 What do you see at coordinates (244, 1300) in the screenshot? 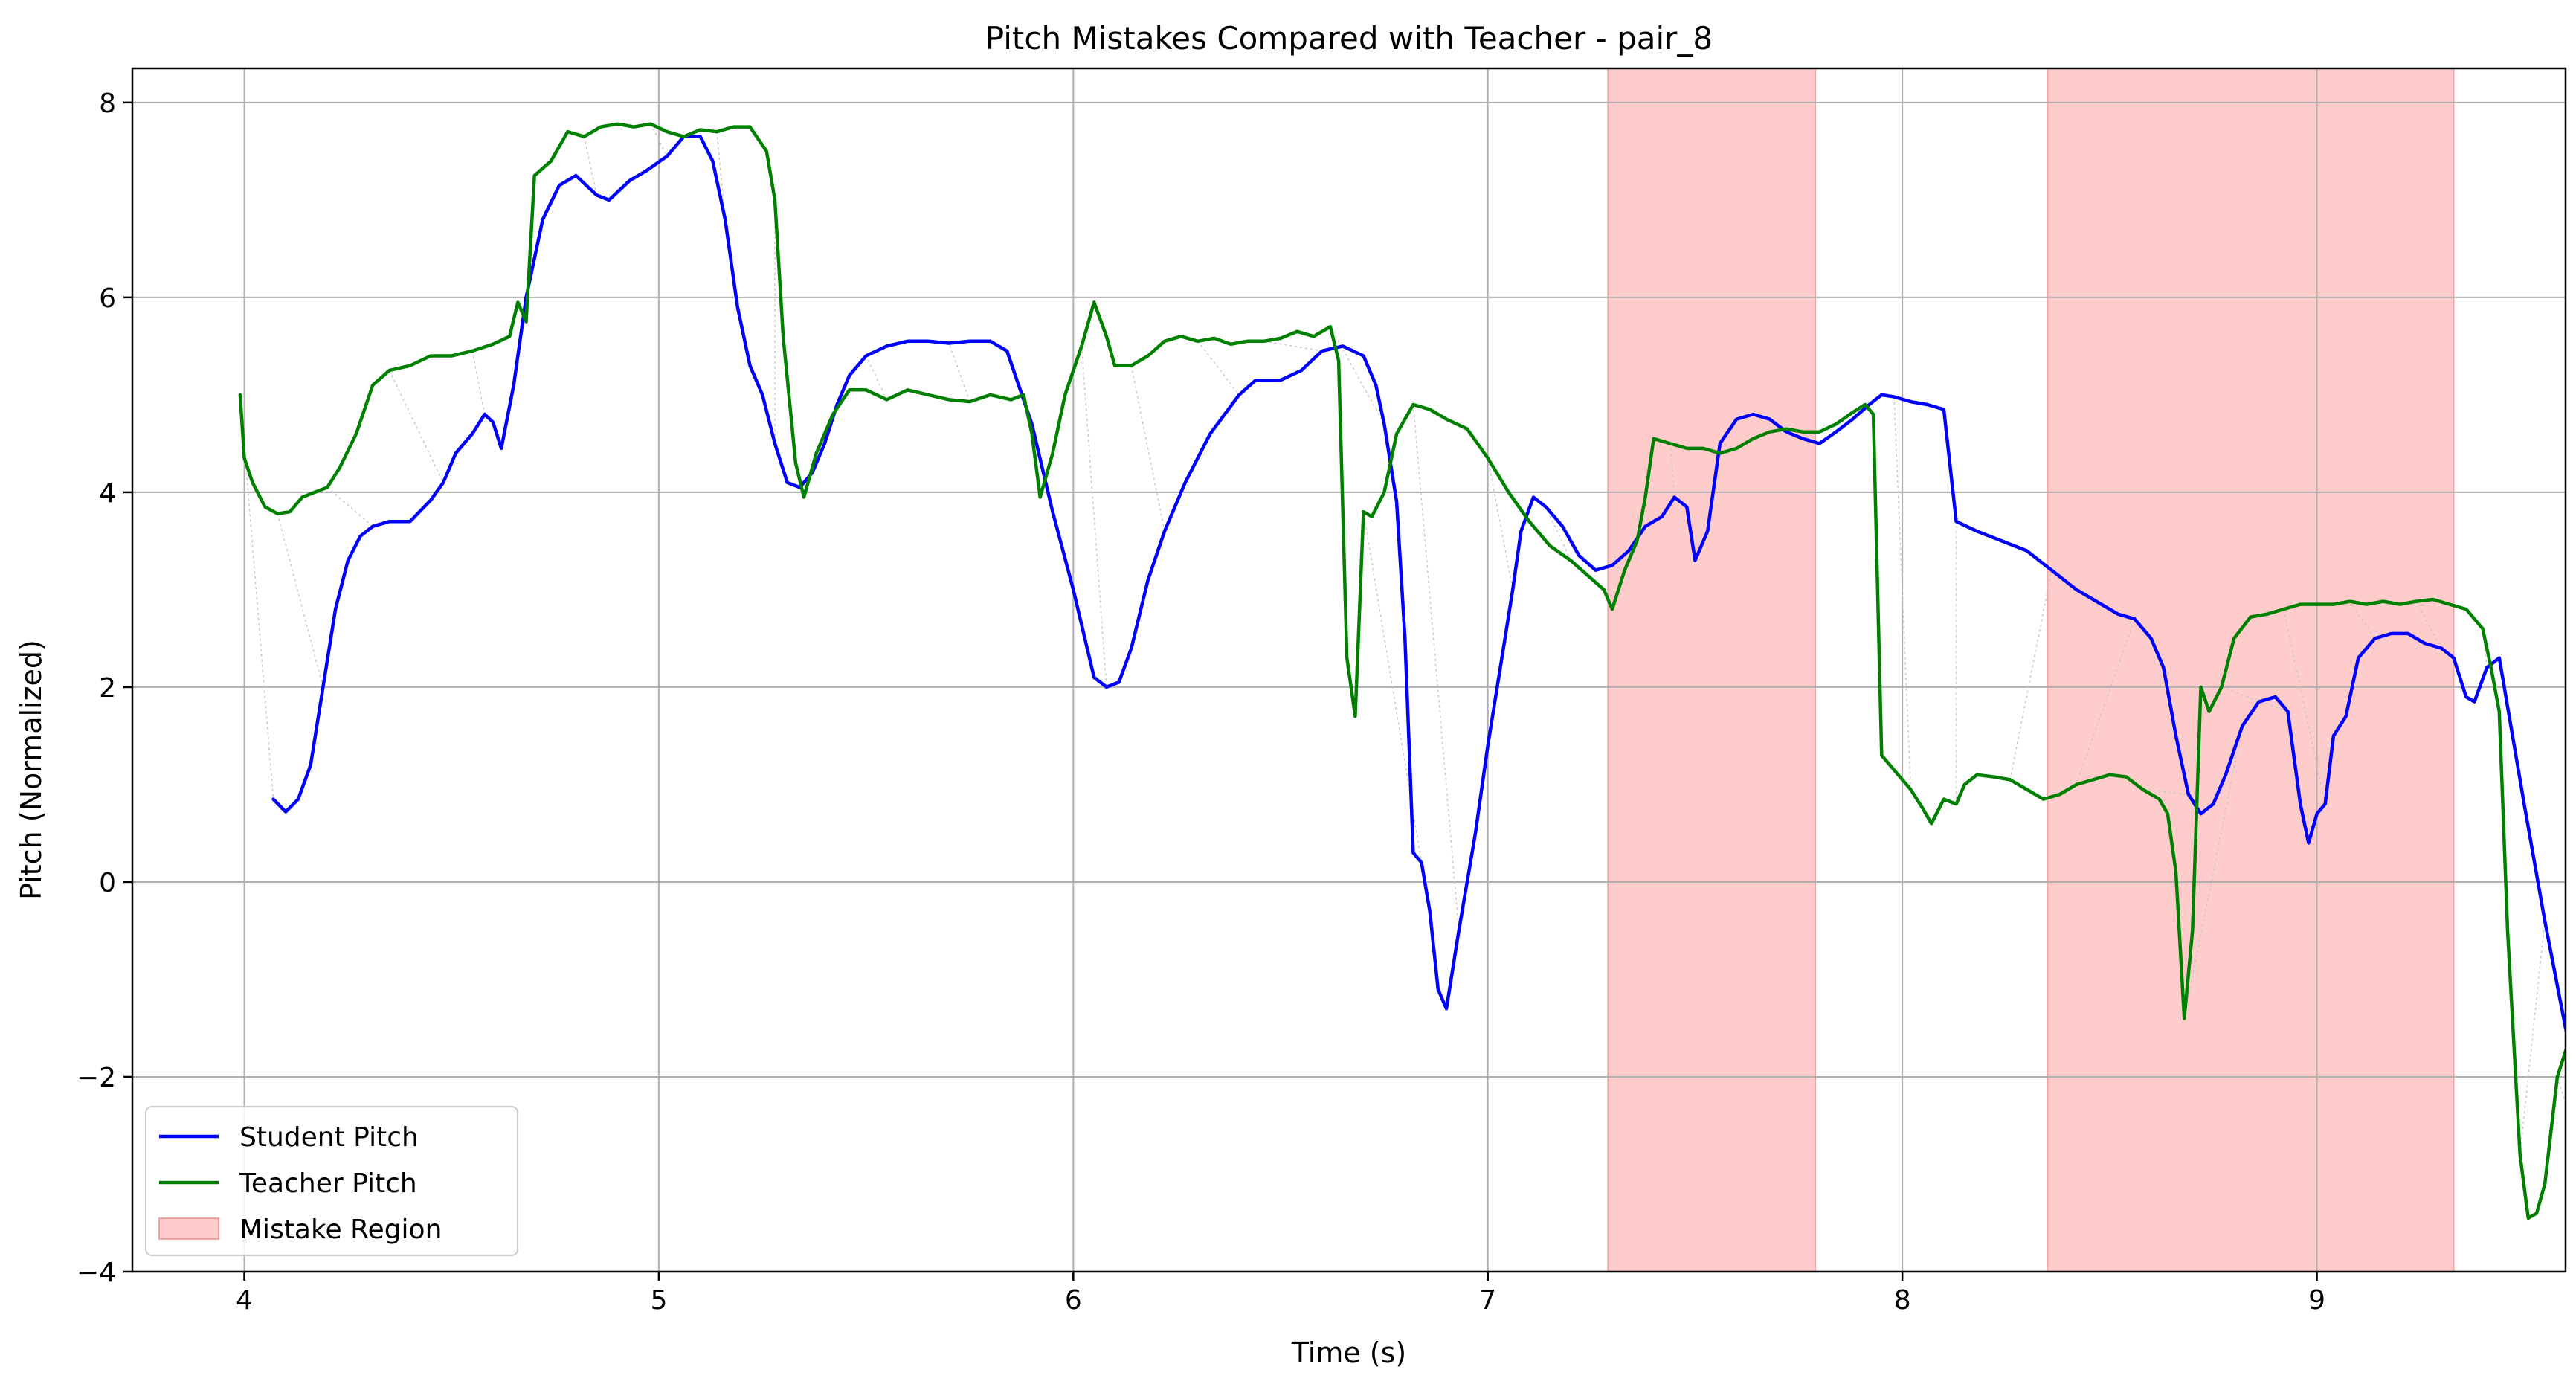
I see `x-tick-label: 4` at bounding box center [244, 1300].